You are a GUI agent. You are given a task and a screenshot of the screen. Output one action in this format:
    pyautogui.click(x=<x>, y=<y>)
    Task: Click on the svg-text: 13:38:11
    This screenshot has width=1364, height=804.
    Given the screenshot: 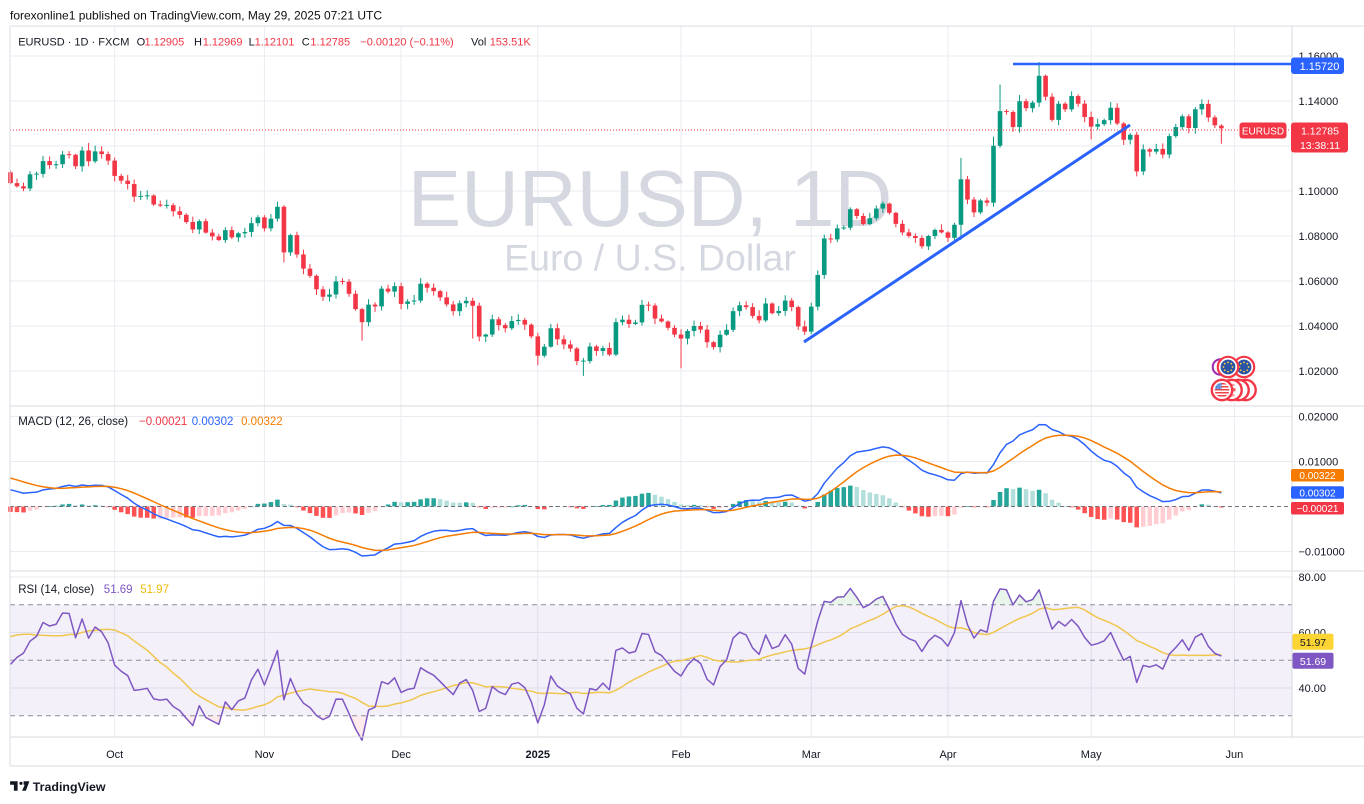 What is the action you would take?
    pyautogui.click(x=1320, y=146)
    